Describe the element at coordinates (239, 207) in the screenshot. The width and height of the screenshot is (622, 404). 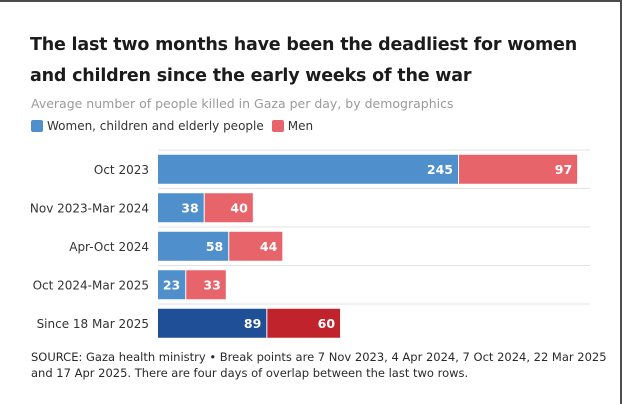
I see `bar-value-label: 40` at that location.